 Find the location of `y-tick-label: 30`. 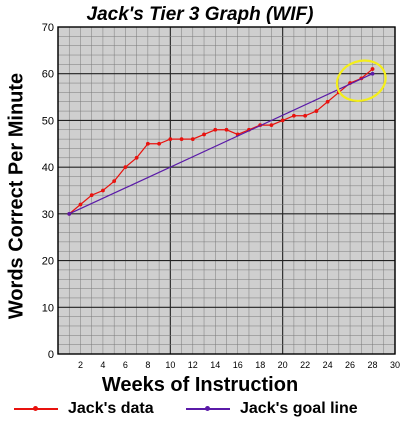

y-tick-label: 30 is located at coordinates (48, 215).